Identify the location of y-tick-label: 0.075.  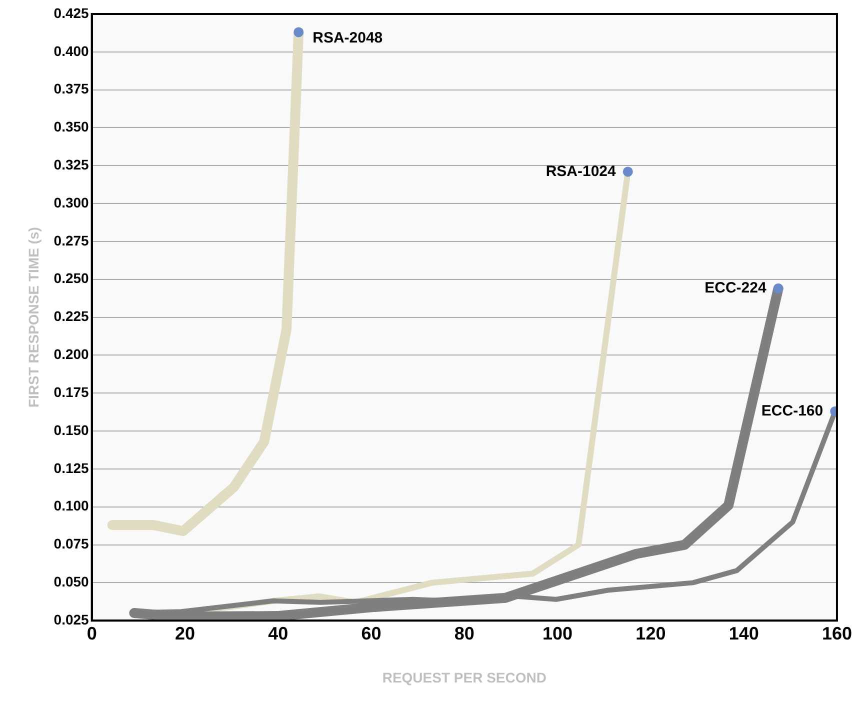
(72, 544).